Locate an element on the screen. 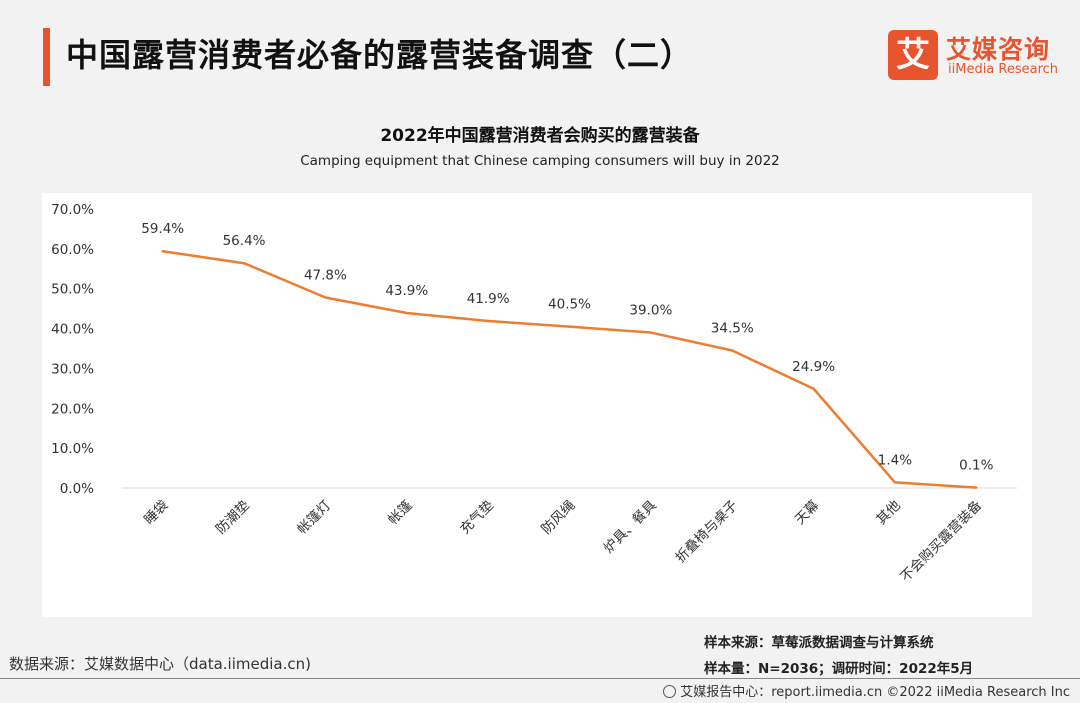  data-label: 59.4% is located at coordinates (162, 229).